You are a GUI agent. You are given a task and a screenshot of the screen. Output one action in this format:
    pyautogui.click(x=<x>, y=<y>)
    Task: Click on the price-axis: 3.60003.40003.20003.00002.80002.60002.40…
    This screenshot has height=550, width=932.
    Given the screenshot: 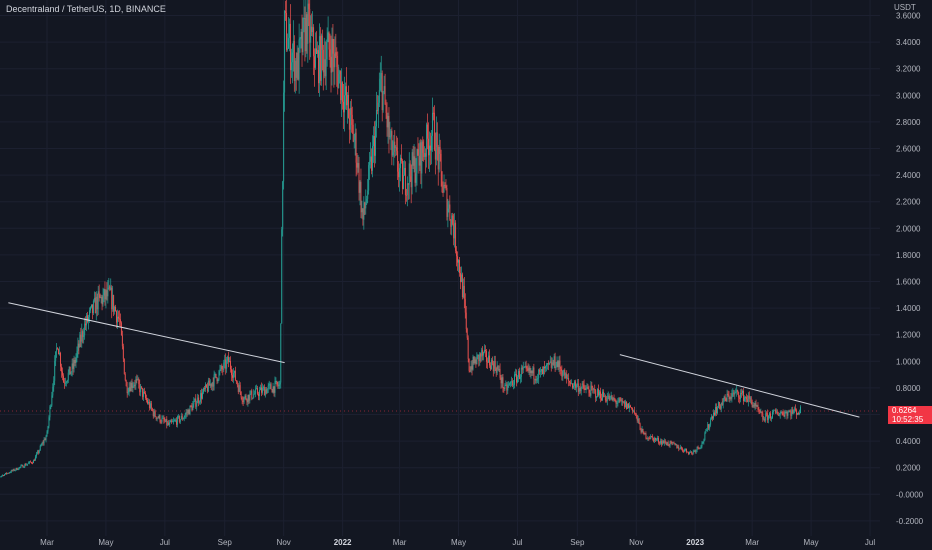 What is the action you would take?
    pyautogui.click(x=910, y=269)
    